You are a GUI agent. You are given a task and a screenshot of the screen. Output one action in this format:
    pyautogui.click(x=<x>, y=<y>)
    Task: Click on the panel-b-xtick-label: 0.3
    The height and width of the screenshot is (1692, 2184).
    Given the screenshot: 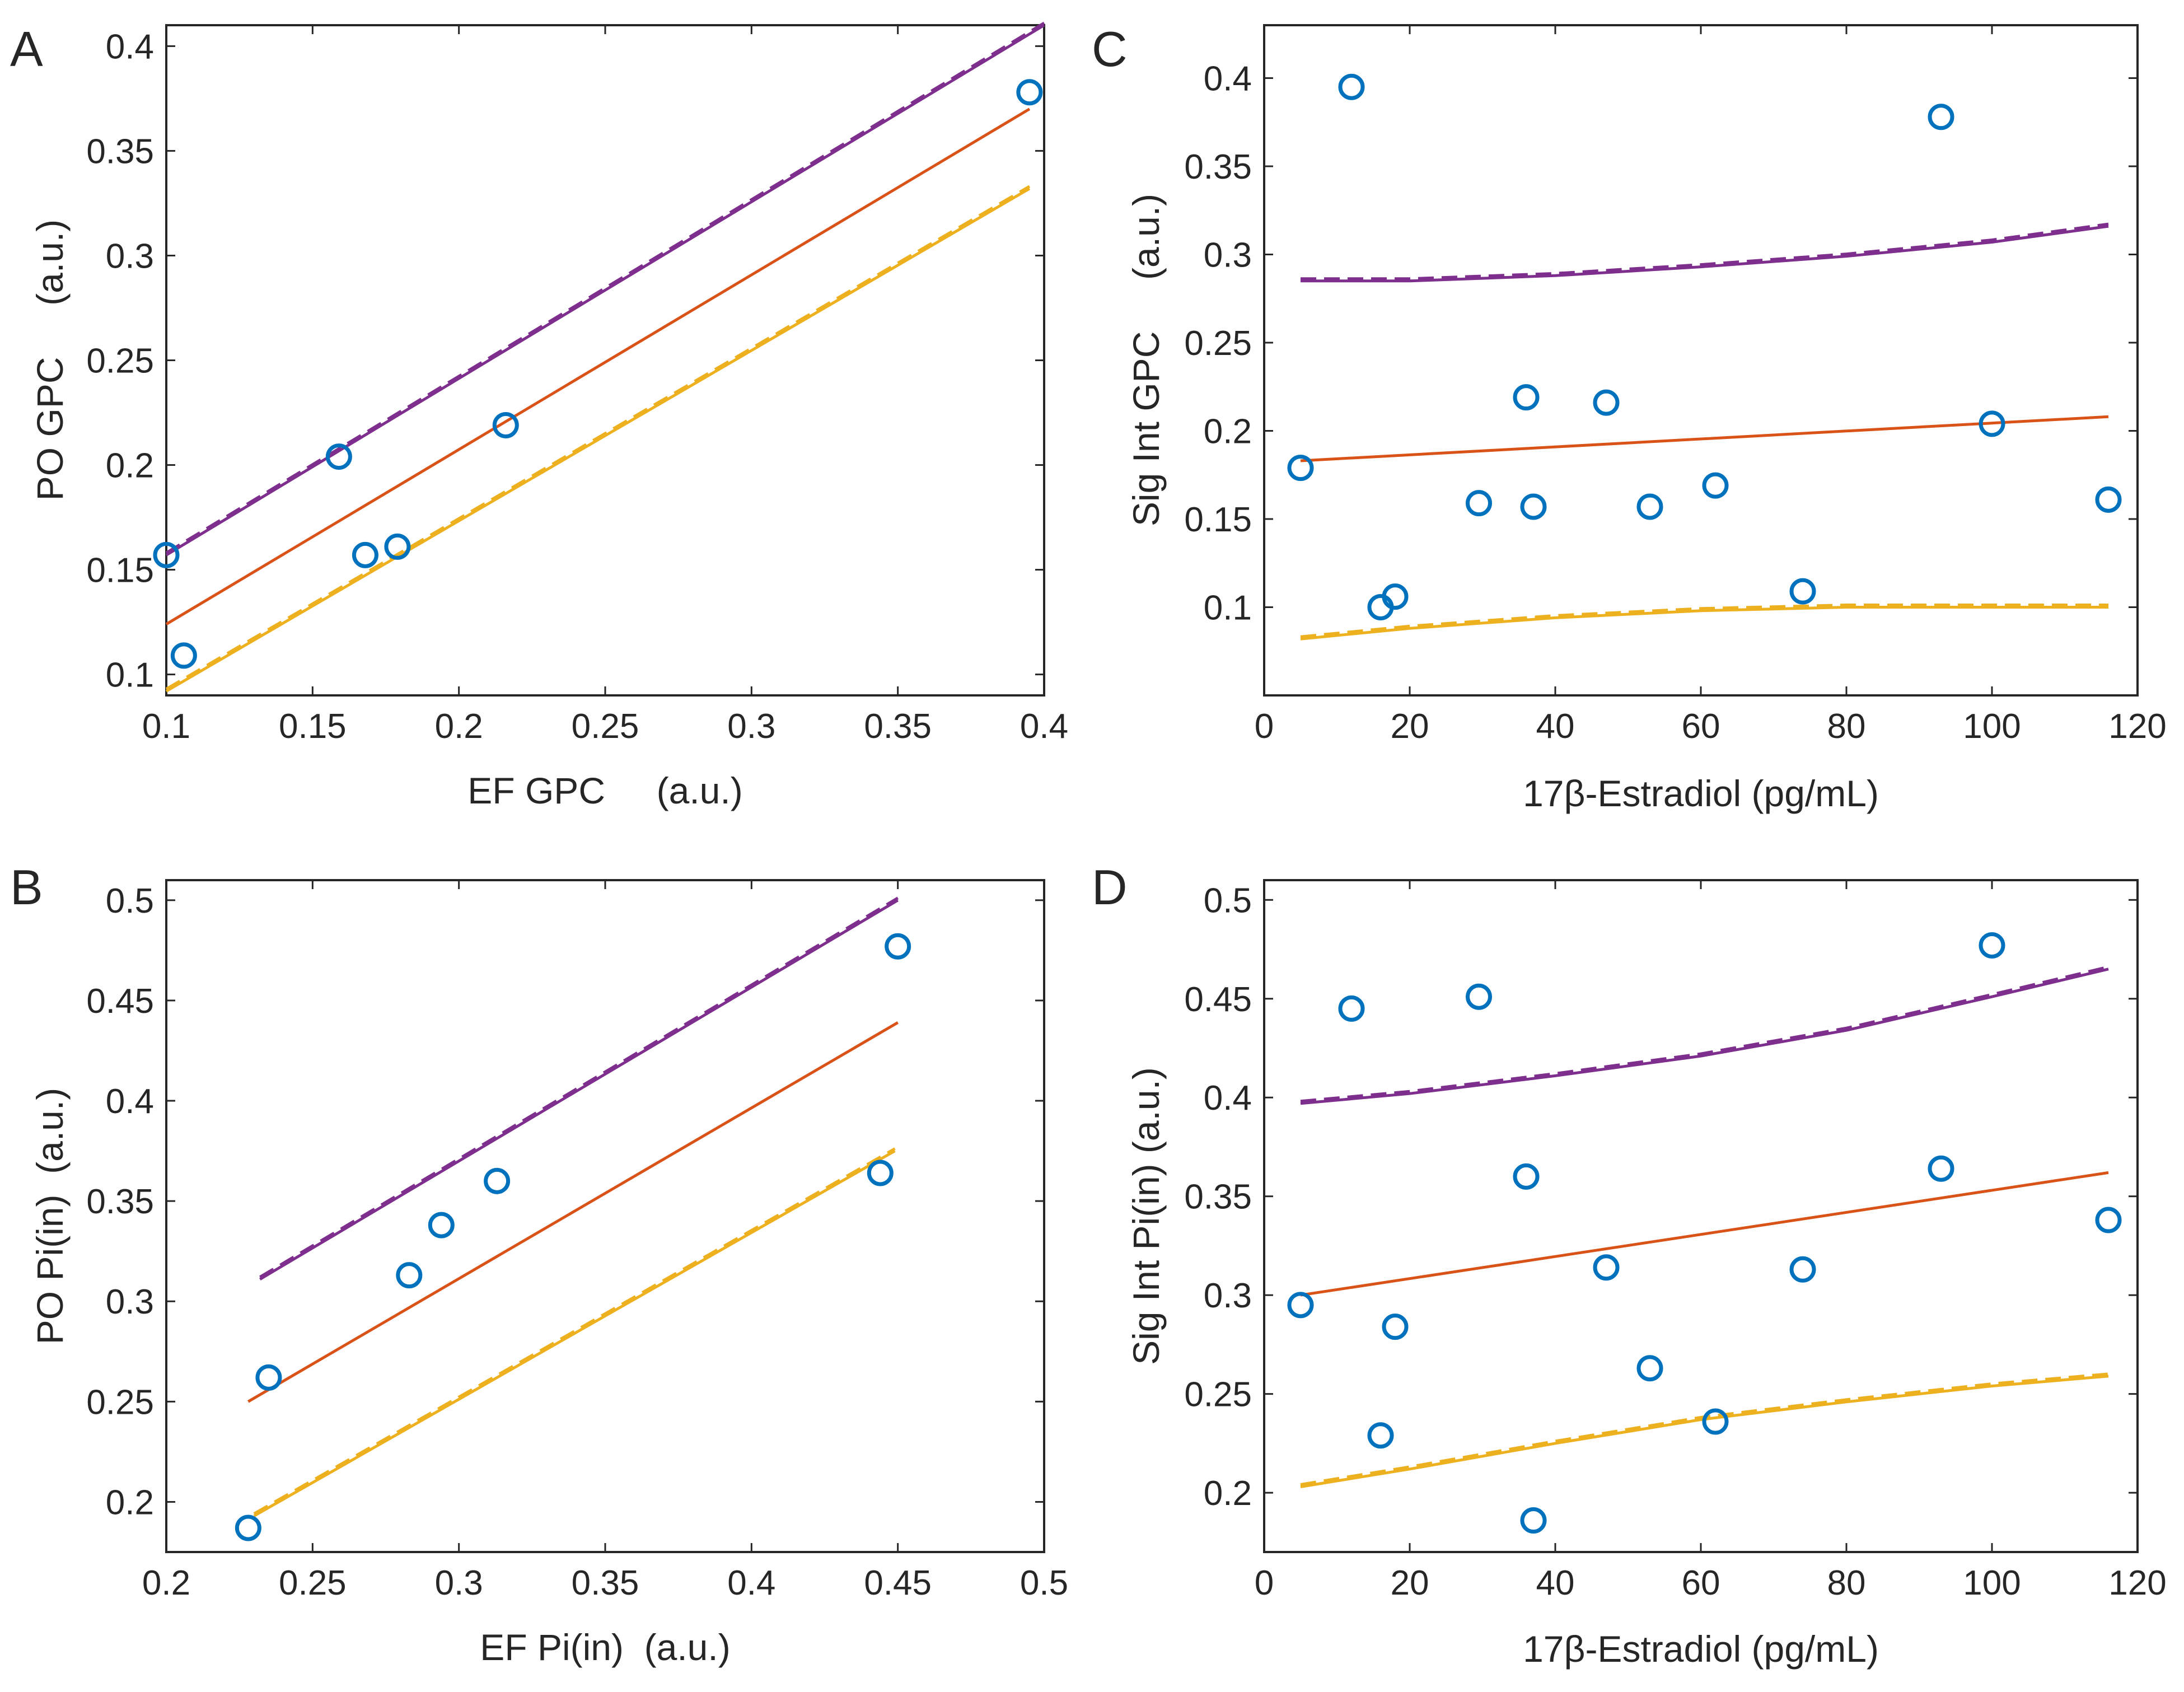 What is the action you would take?
    pyautogui.click(x=459, y=1583)
    